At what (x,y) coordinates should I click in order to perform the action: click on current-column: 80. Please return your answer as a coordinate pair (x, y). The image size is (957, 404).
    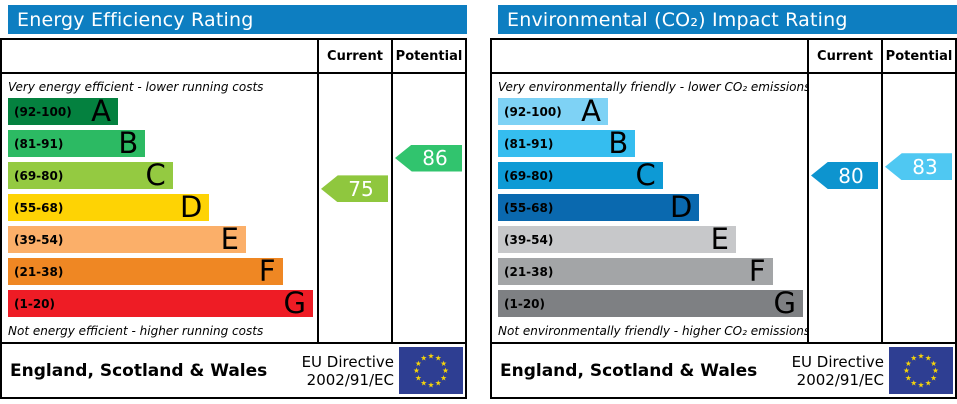
    Looking at the image, I should click on (844, 208).